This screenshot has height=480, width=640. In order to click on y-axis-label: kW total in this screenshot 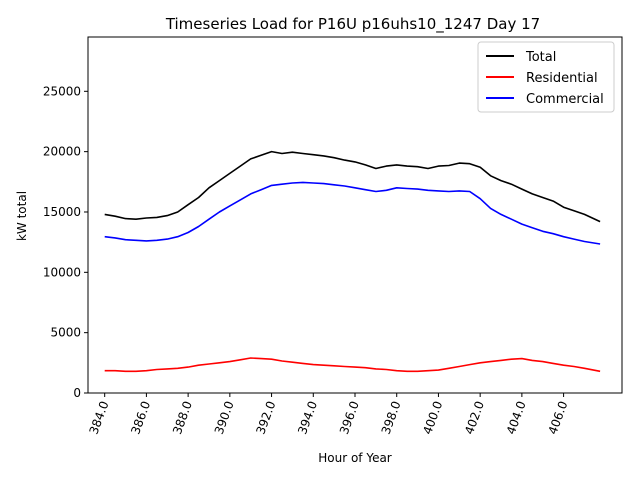, I will do `click(22, 216)`.